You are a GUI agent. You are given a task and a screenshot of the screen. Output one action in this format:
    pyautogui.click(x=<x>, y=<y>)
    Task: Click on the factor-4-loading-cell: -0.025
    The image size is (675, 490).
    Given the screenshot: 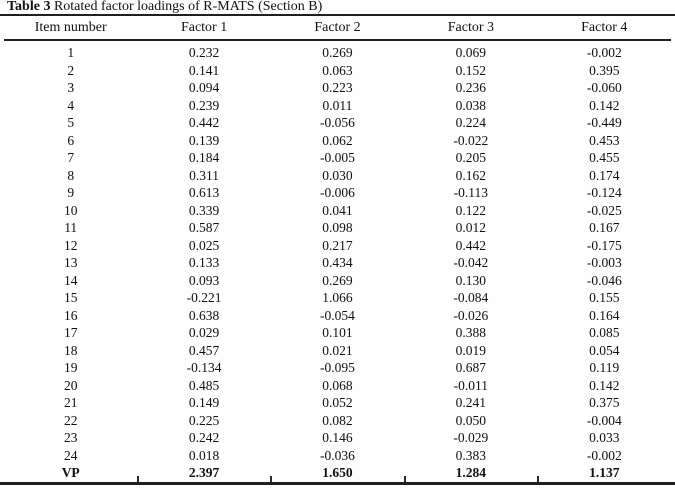 What is the action you would take?
    pyautogui.click(x=604, y=210)
    